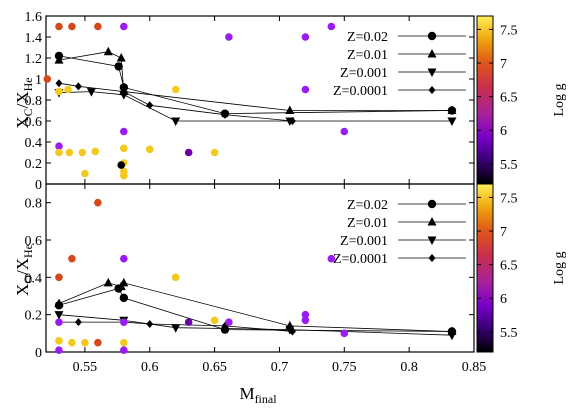 Image resolution: width=570 pixels, height=409 pixels. What do you see at coordinates (521, 268) in the screenshot?
I see `colorbar-bottom: 5.5 6 6.5 7 7.5 Log g` at bounding box center [521, 268].